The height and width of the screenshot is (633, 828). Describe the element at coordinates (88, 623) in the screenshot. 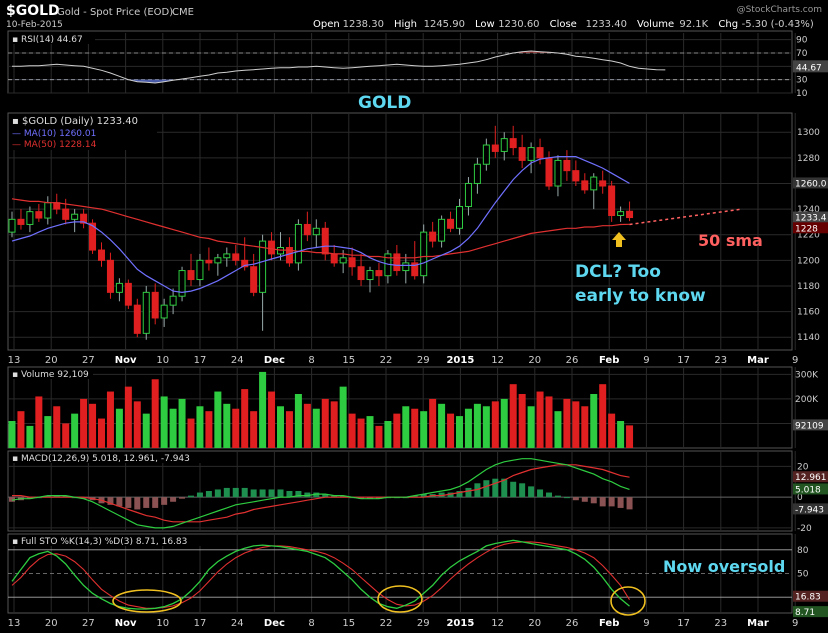

I see `sto-x-label: 27` at that location.